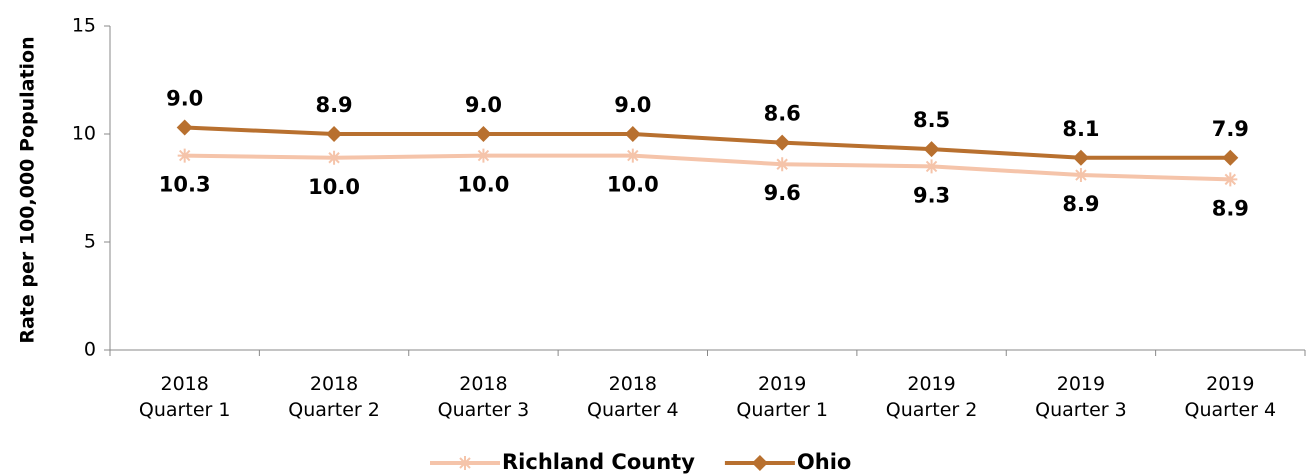 The image size is (1306, 475). What do you see at coordinates (1230, 129) in the screenshot?
I see `data-label: 7.9` at bounding box center [1230, 129].